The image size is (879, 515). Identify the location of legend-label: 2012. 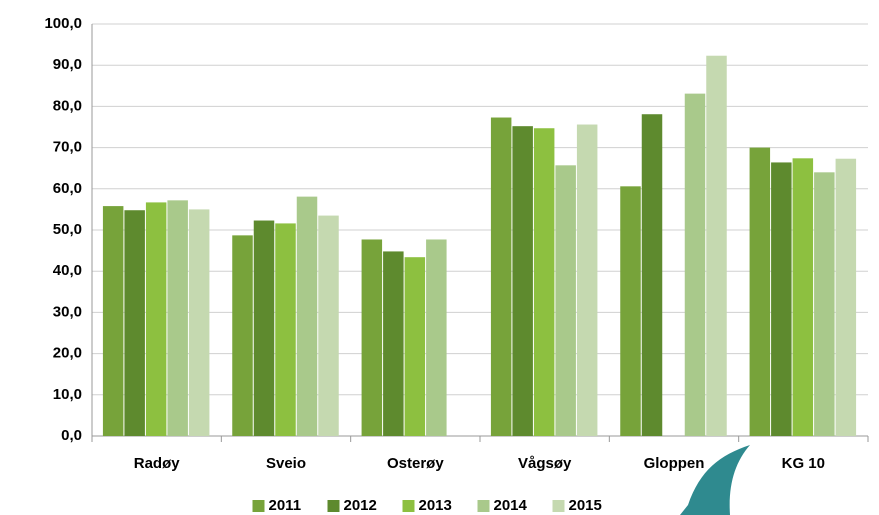
(360, 505).